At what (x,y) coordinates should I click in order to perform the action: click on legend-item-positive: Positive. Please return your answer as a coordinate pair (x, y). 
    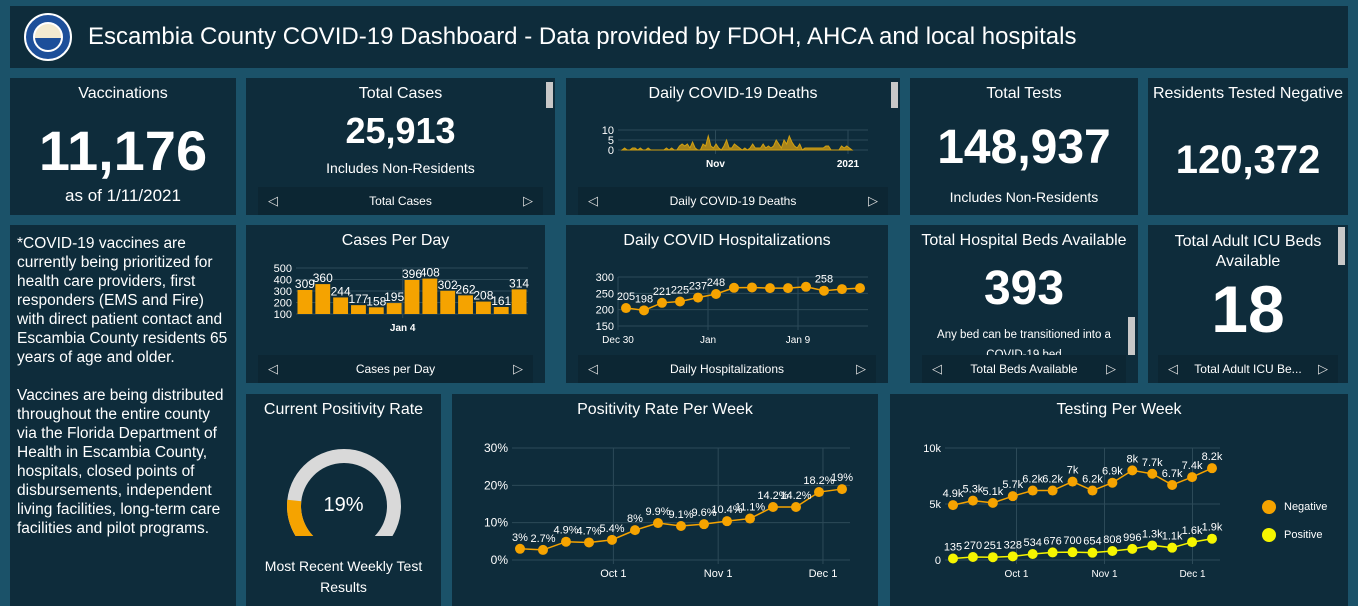
    Looking at the image, I should click on (1292, 535).